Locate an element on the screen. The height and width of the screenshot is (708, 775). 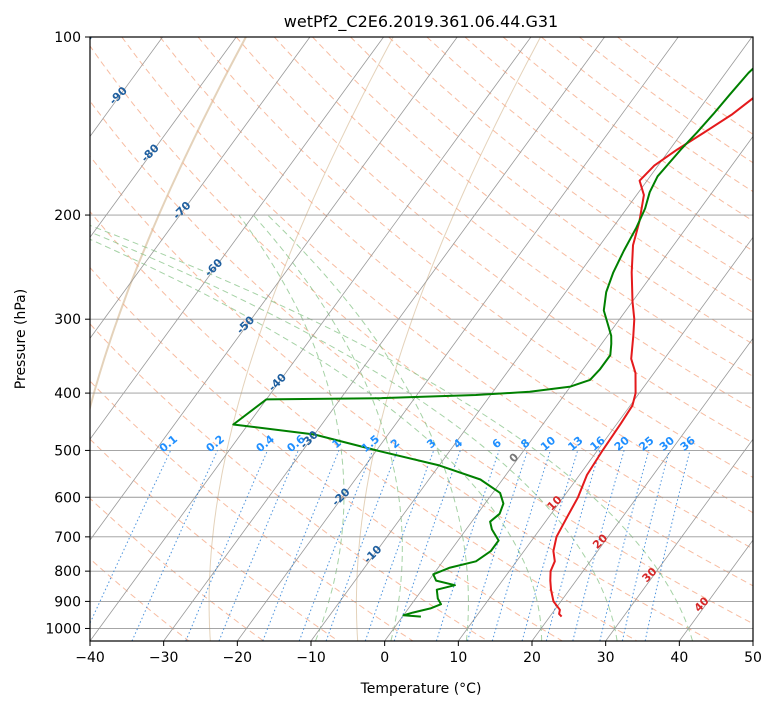
mixing-ratio-label: 0.4 is located at coordinates (266, 443).